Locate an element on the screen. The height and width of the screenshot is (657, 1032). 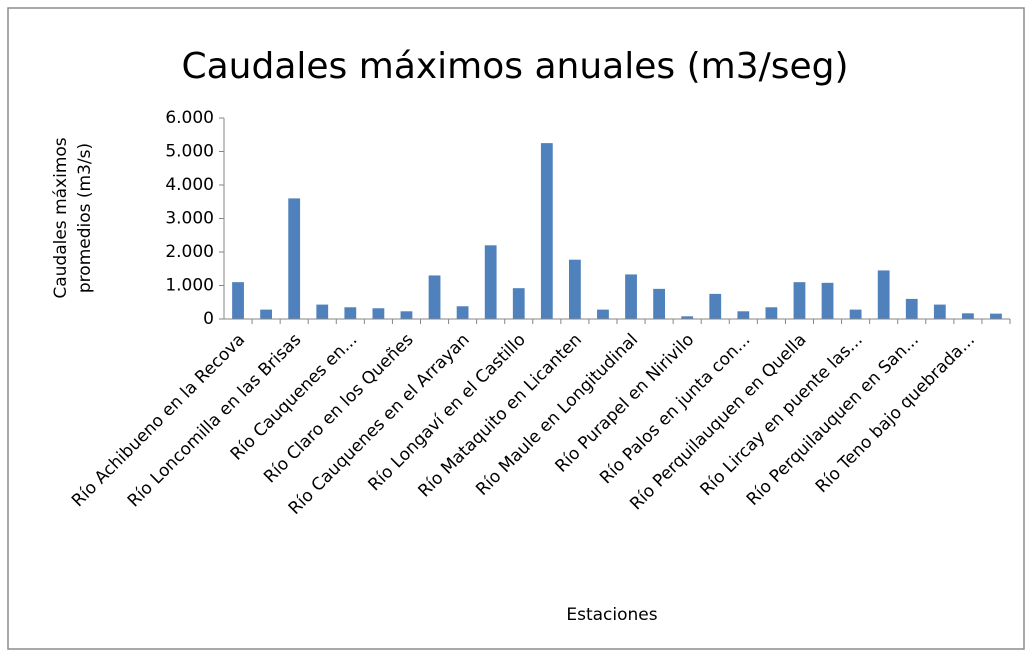
y-axis-label-line: Caudales máximos is located at coordinates (61, 217).